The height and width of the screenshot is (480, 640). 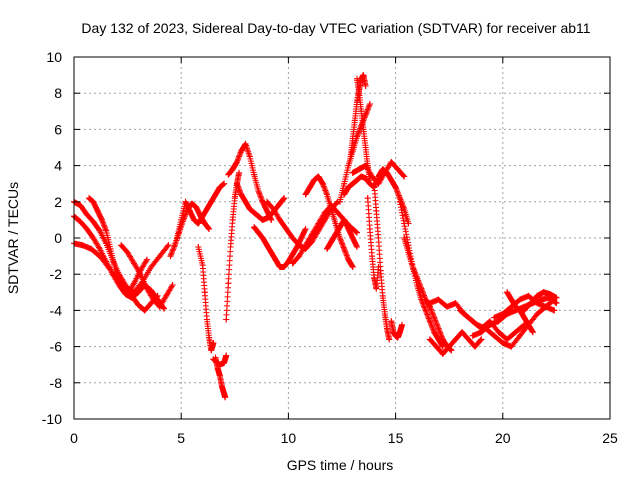 What do you see at coordinates (56, 310) in the screenshot?
I see `y-tick-label: -4` at bounding box center [56, 310].